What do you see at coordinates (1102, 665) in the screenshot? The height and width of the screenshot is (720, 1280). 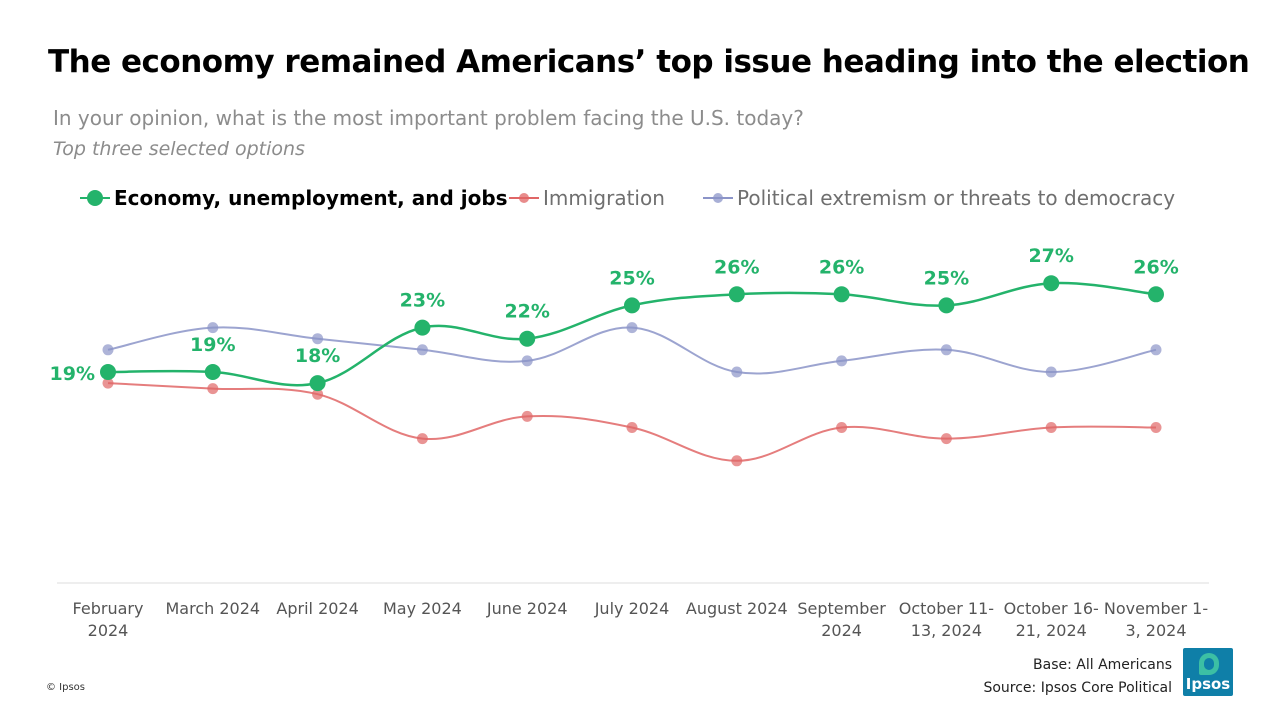 I see `base-note: Base: All Americans` at bounding box center [1102, 665].